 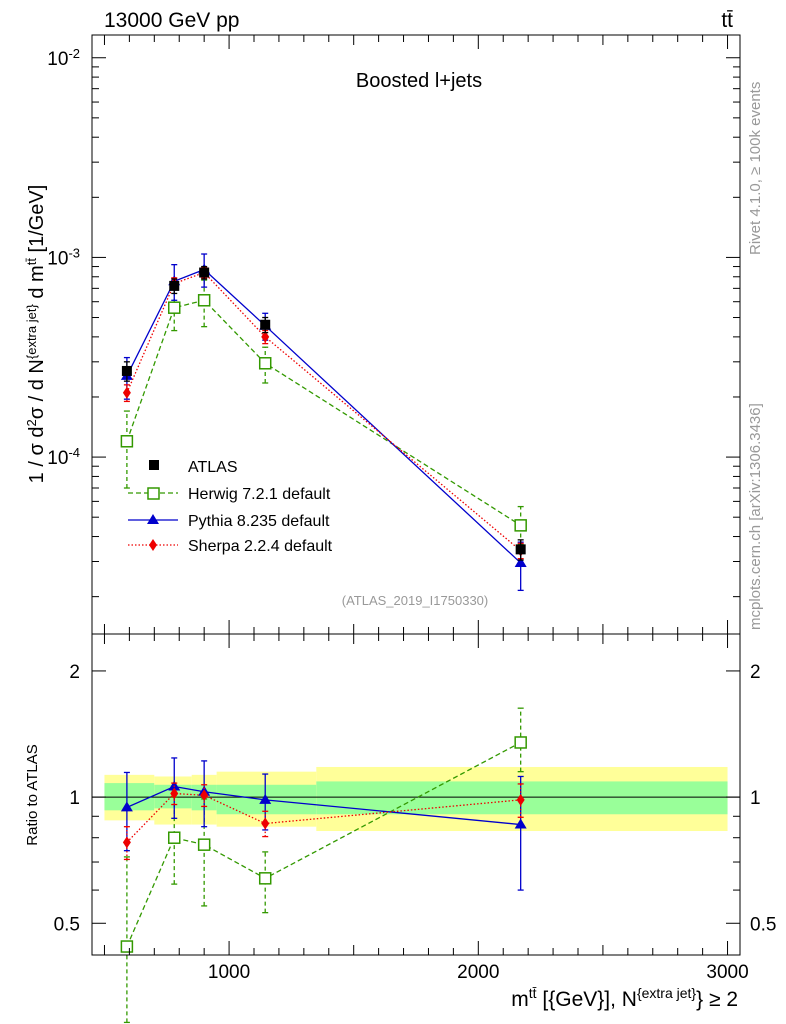 What do you see at coordinates (415, 600) in the screenshot?
I see `analysis-id: (ATLAS_2019_I1750330)` at bounding box center [415, 600].